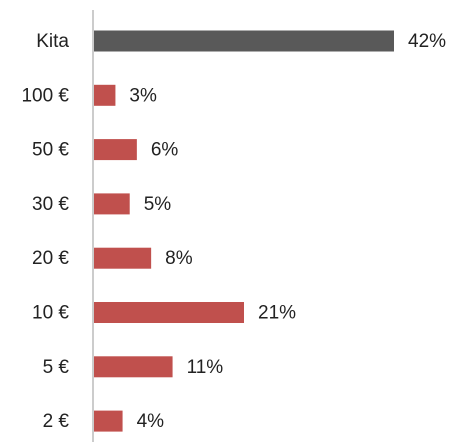 This screenshot has width=458, height=445. I want to click on value-label: 3%, so click(143, 95).